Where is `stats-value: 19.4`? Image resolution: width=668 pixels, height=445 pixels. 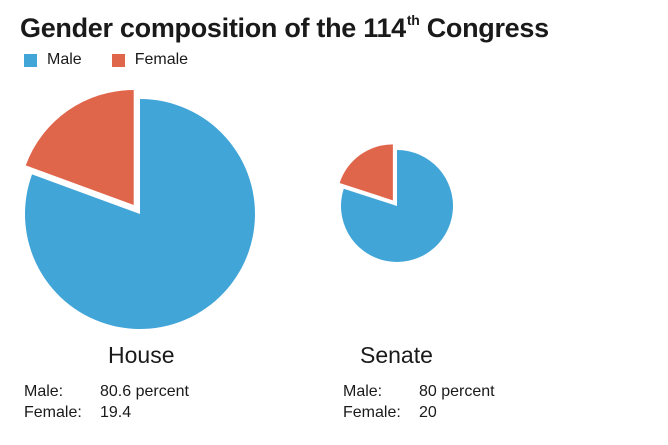
stats-value: 19.4 is located at coordinates (116, 412).